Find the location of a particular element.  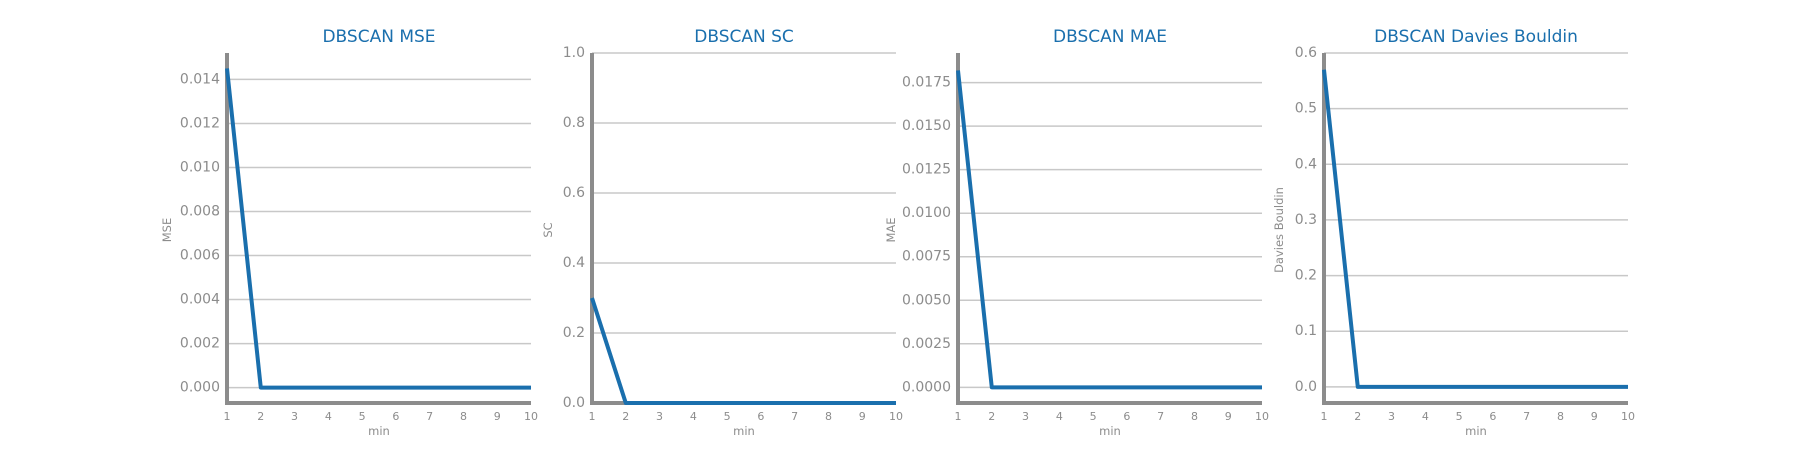

y-tick-label: 1.0 is located at coordinates (574, 53).